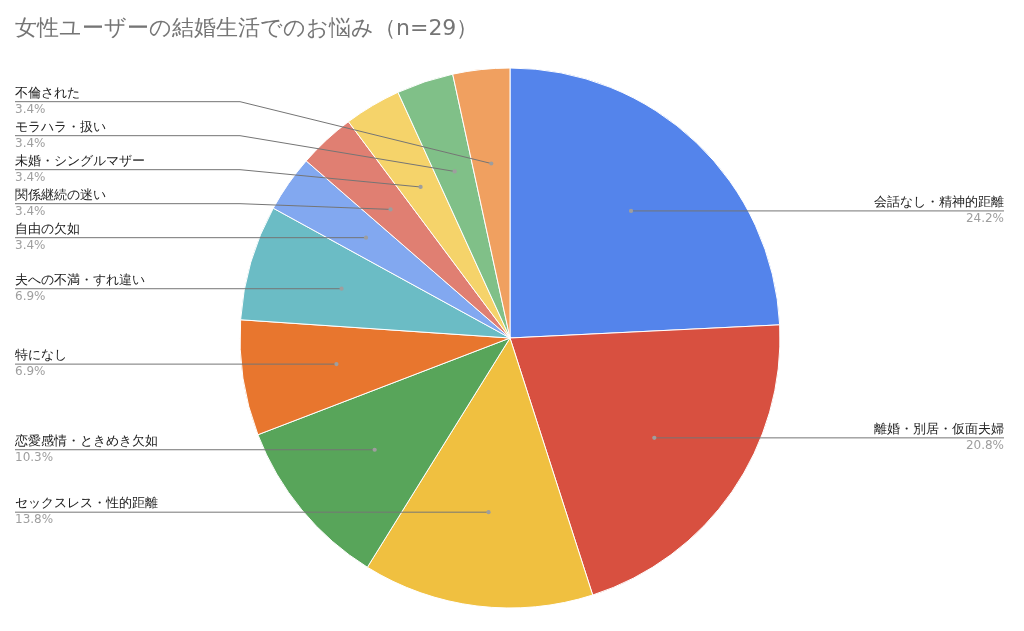 This screenshot has height=631, width=1024. I want to click on data-label: 24.2%, so click(984, 217).